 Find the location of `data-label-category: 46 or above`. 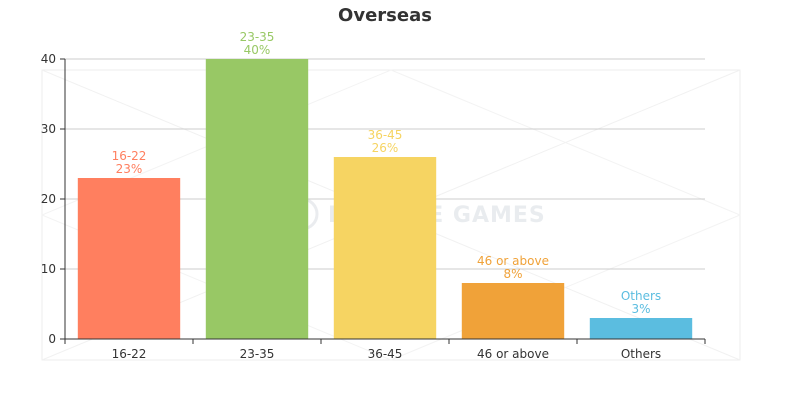

data-label-category: 46 or above is located at coordinates (513, 261).